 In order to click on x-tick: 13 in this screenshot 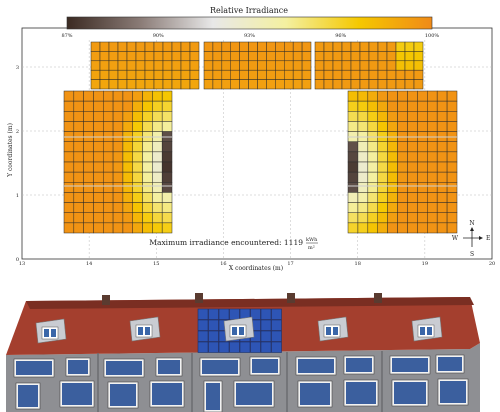, I will do `click(22, 264)`.